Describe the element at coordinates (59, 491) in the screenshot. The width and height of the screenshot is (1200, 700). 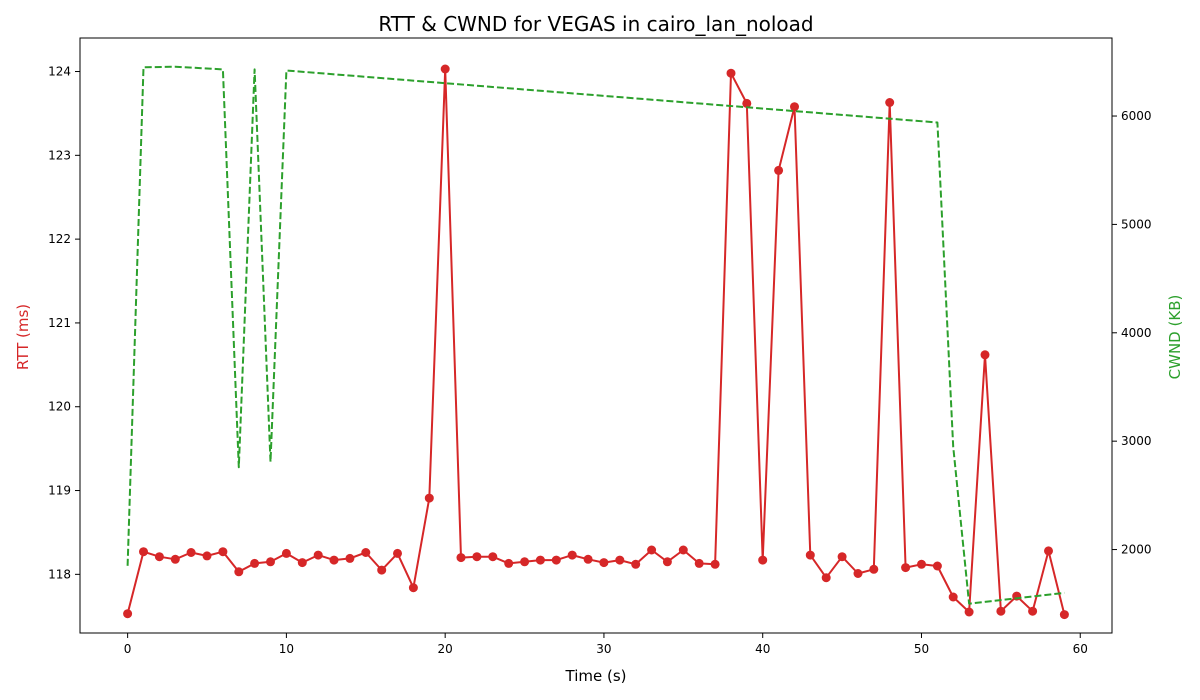
I see `y-left-tick-label: 119` at that location.